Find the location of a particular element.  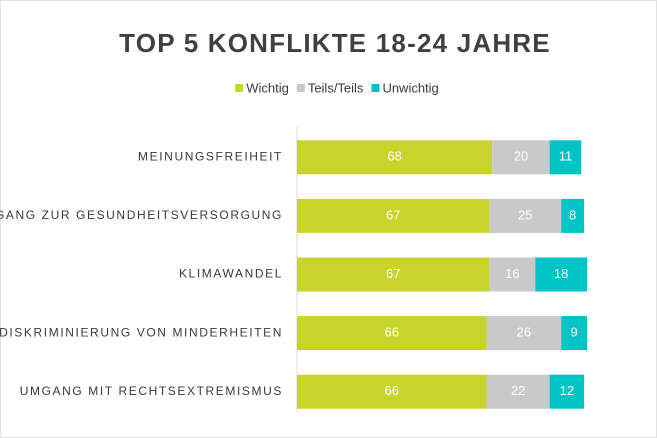

value-label: 68 is located at coordinates (394, 156).